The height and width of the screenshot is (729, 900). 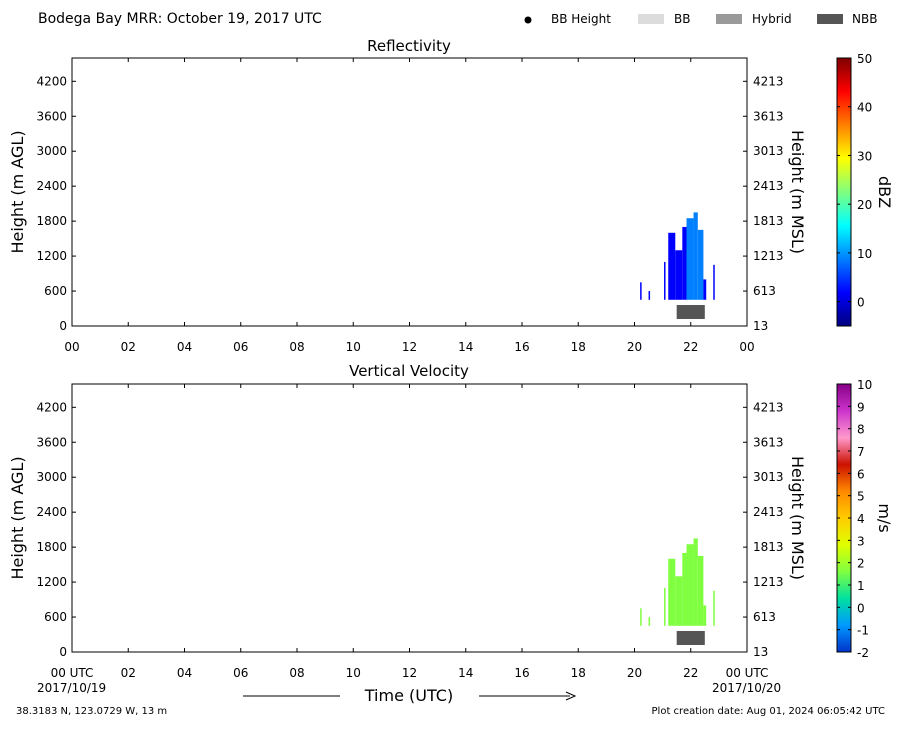 What do you see at coordinates (768, 151) in the screenshot?
I see `y2-tick-label: 3013` at bounding box center [768, 151].